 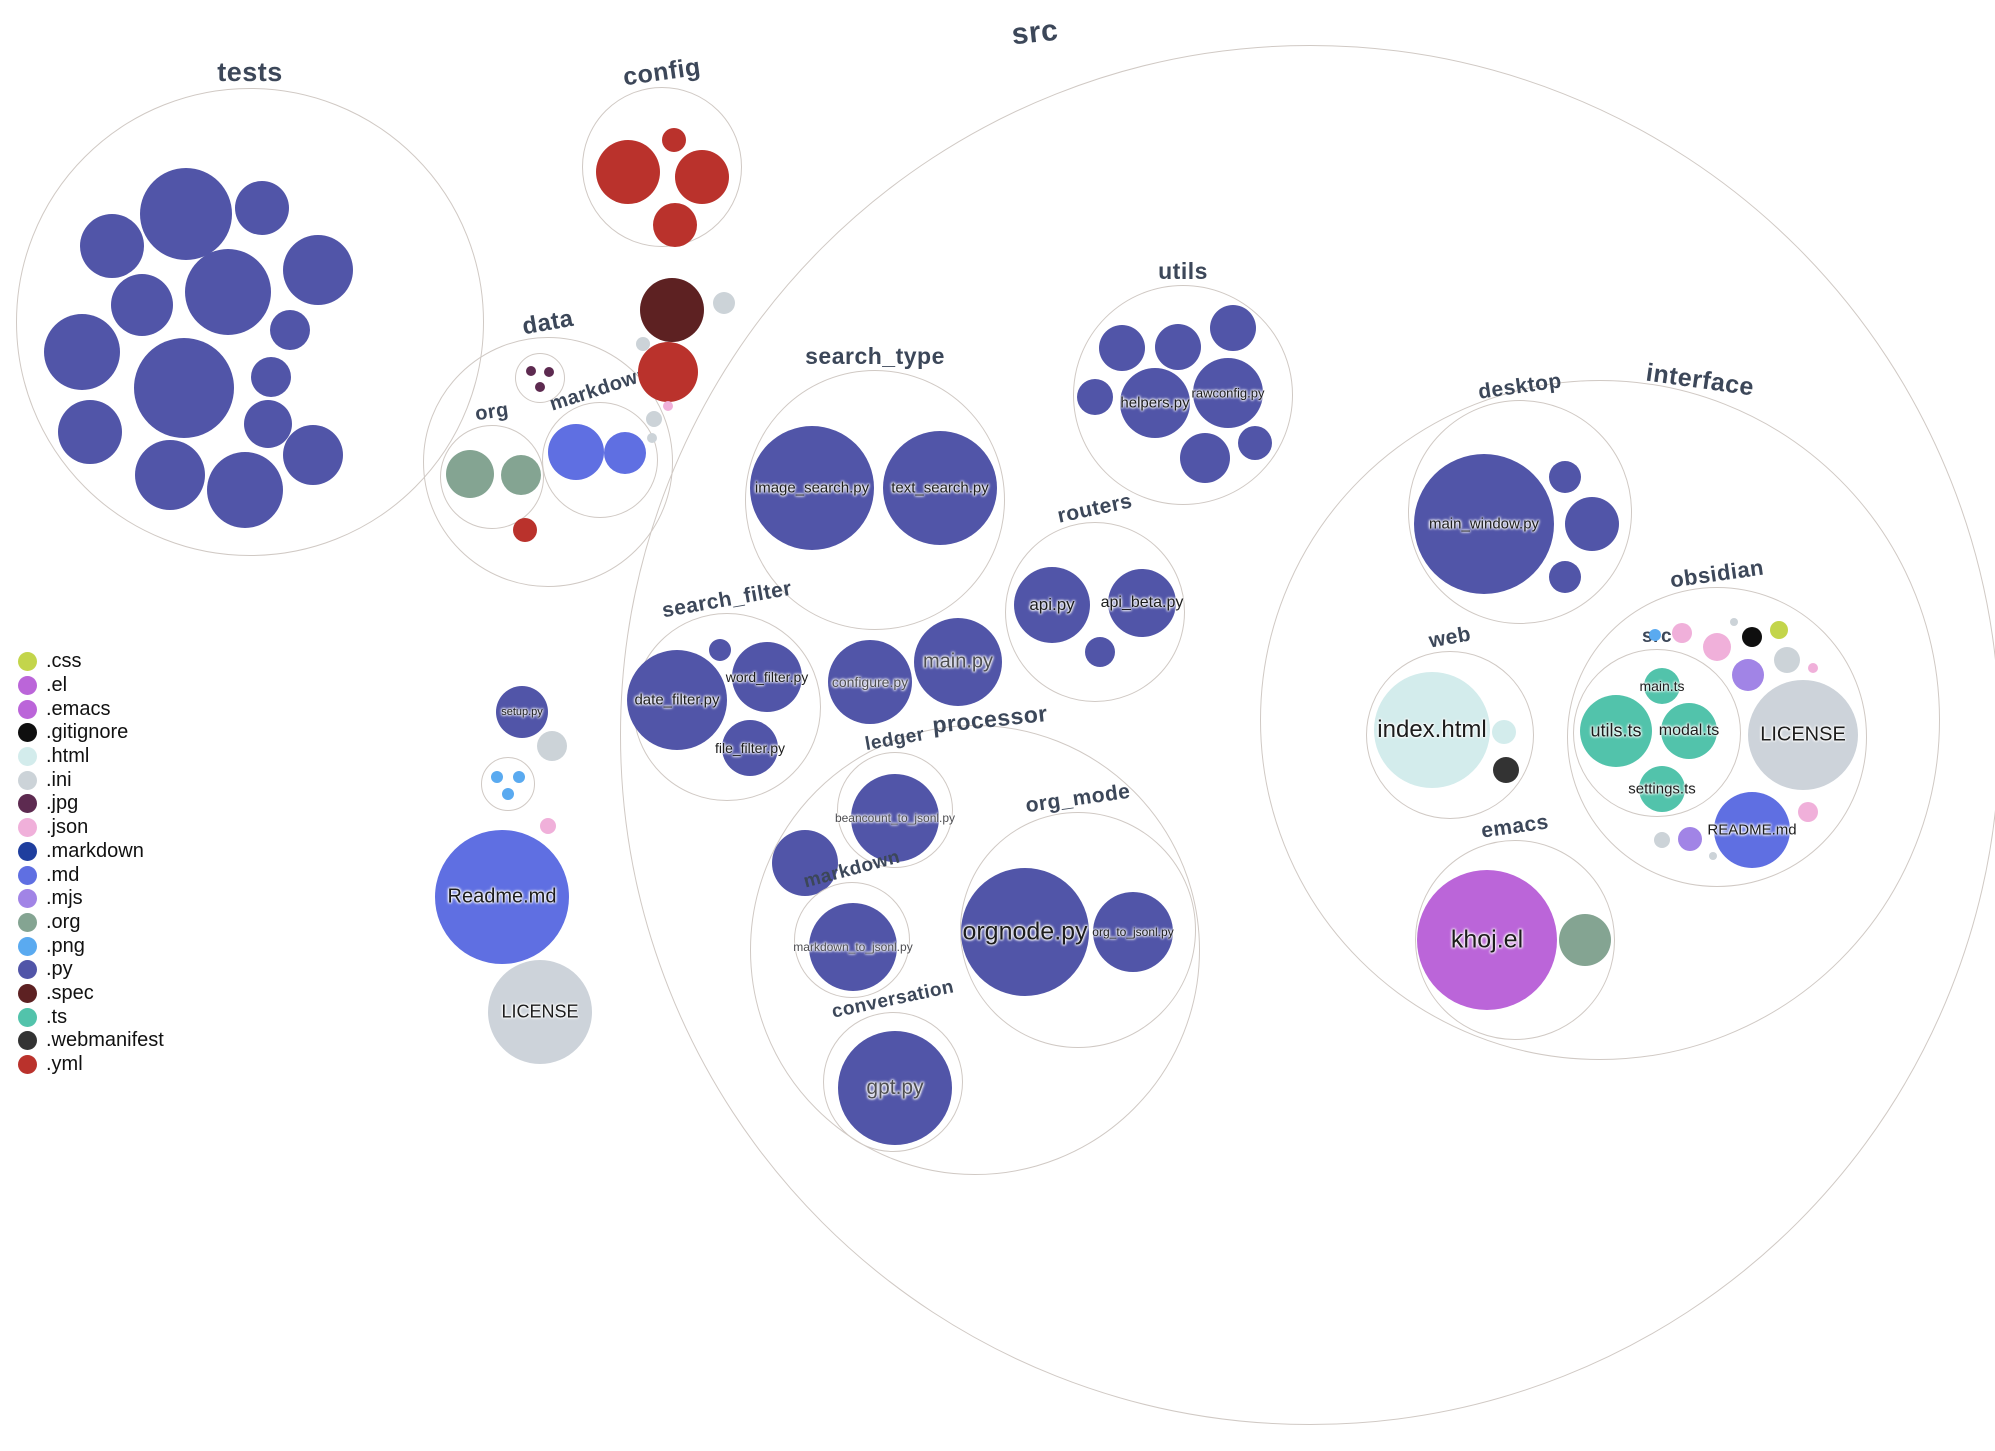 I want to click on file-date-filter-py, so click(x=677, y=700).